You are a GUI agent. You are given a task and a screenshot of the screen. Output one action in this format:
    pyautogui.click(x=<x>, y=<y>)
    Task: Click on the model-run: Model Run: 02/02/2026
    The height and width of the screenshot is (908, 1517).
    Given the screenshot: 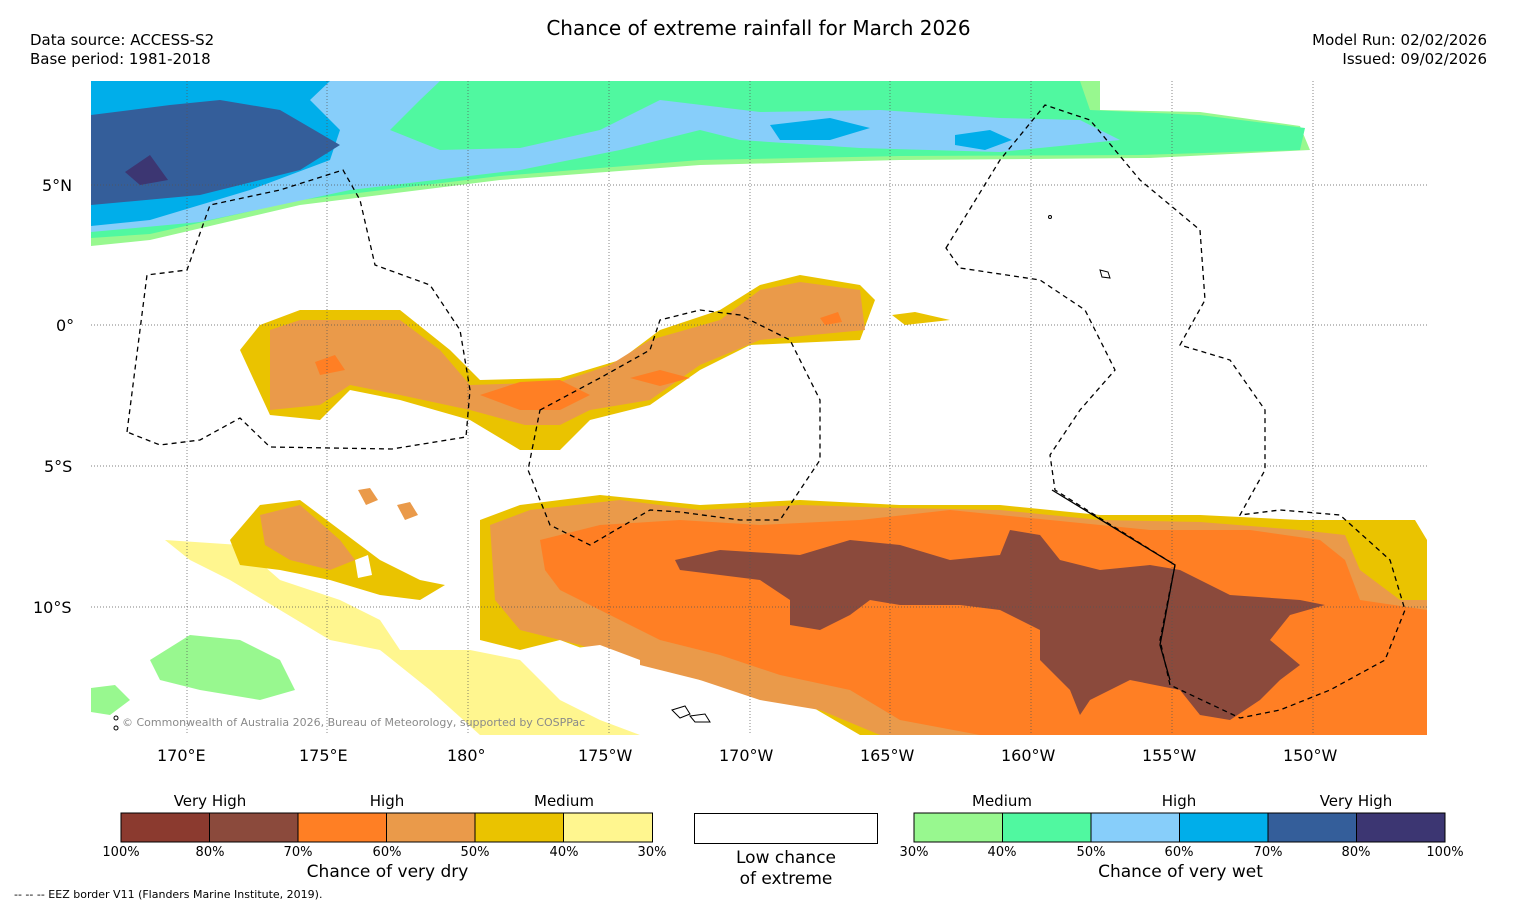 What is the action you would take?
    pyautogui.click(x=1399, y=40)
    